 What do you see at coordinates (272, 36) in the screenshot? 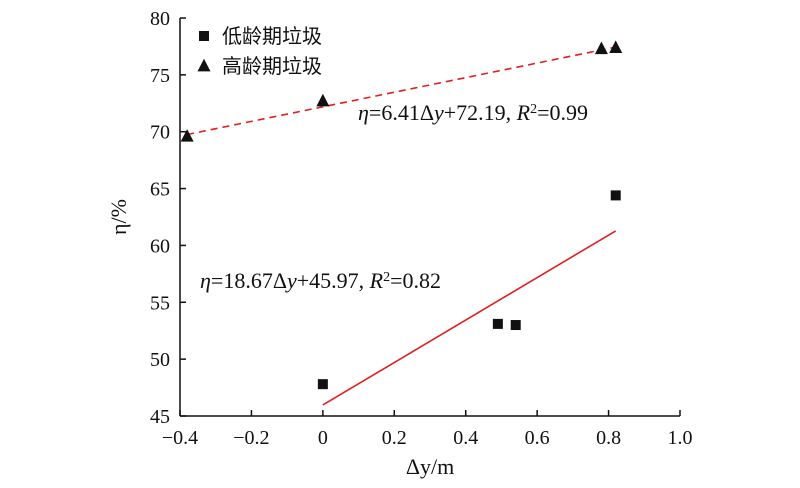
I see `legend-label-0: 低龄期垃圾` at bounding box center [272, 36].